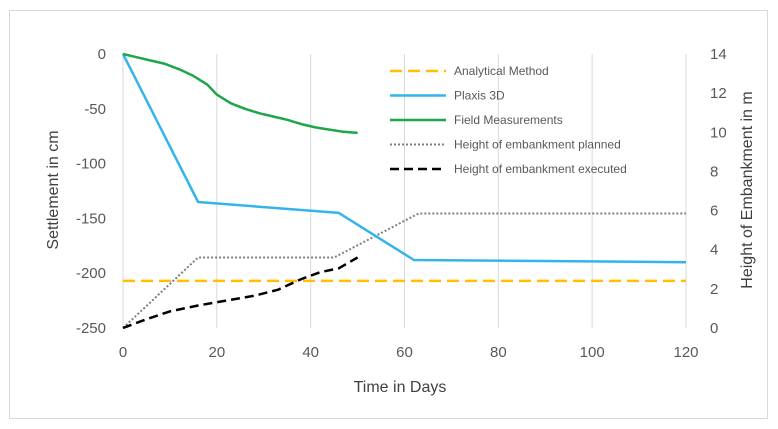  I want to click on y-tick-label: -250, so click(91, 328).